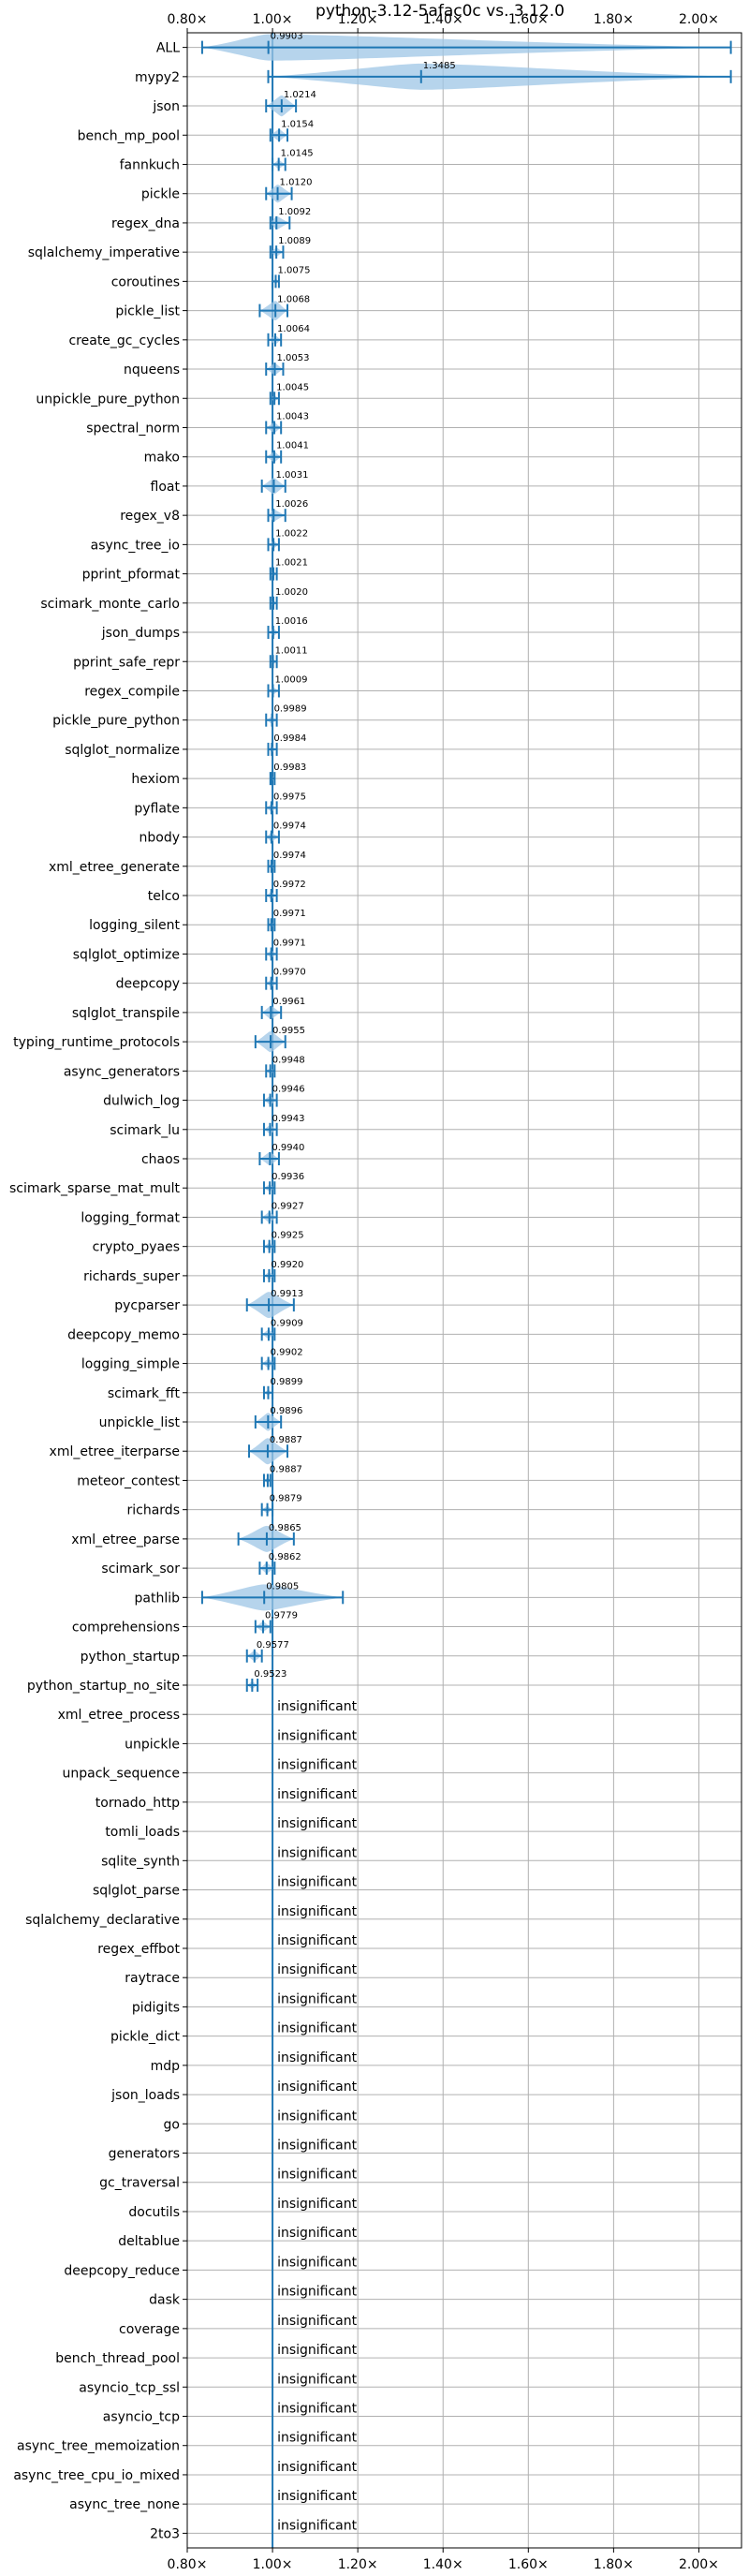 The image size is (749, 2576). What do you see at coordinates (528, 19) in the screenshot?
I see `x-tick-label-top: 1.60×` at bounding box center [528, 19].